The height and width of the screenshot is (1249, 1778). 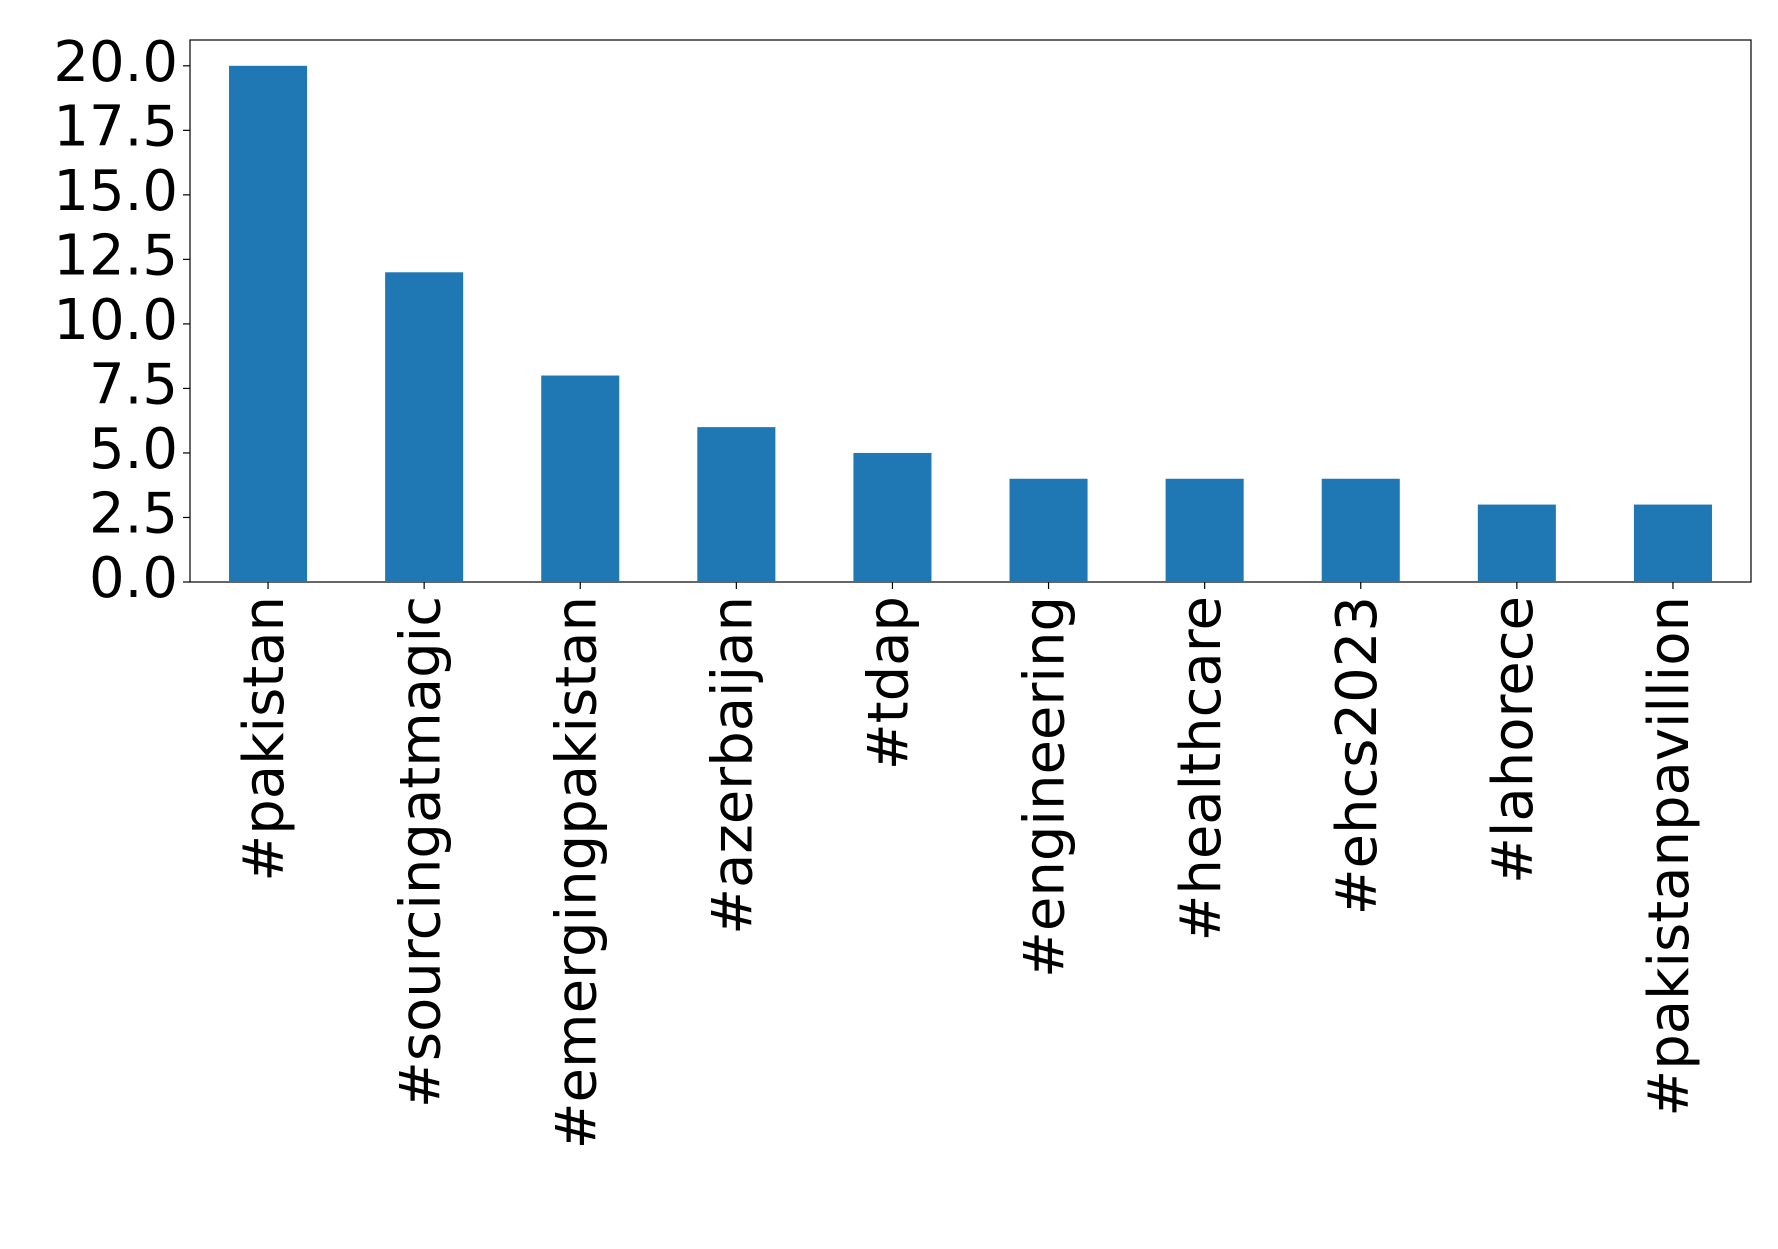 I want to click on x-tick-label: #healthcare, so click(x=1201, y=769).